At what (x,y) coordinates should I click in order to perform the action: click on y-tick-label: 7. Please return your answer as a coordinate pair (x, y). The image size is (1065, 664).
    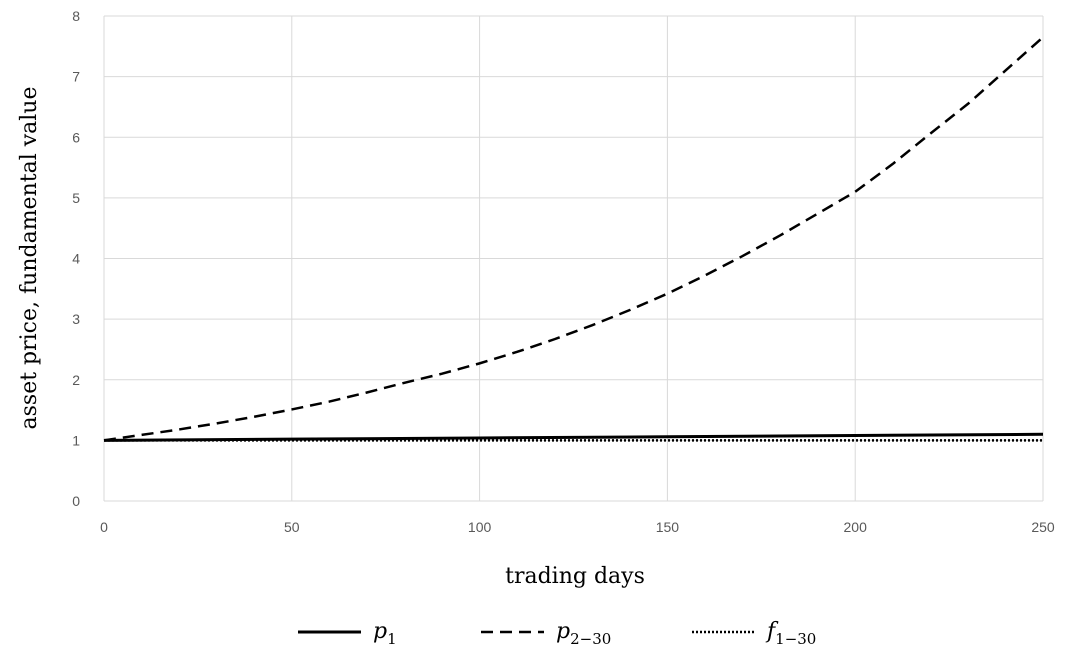
    Looking at the image, I should click on (76, 77).